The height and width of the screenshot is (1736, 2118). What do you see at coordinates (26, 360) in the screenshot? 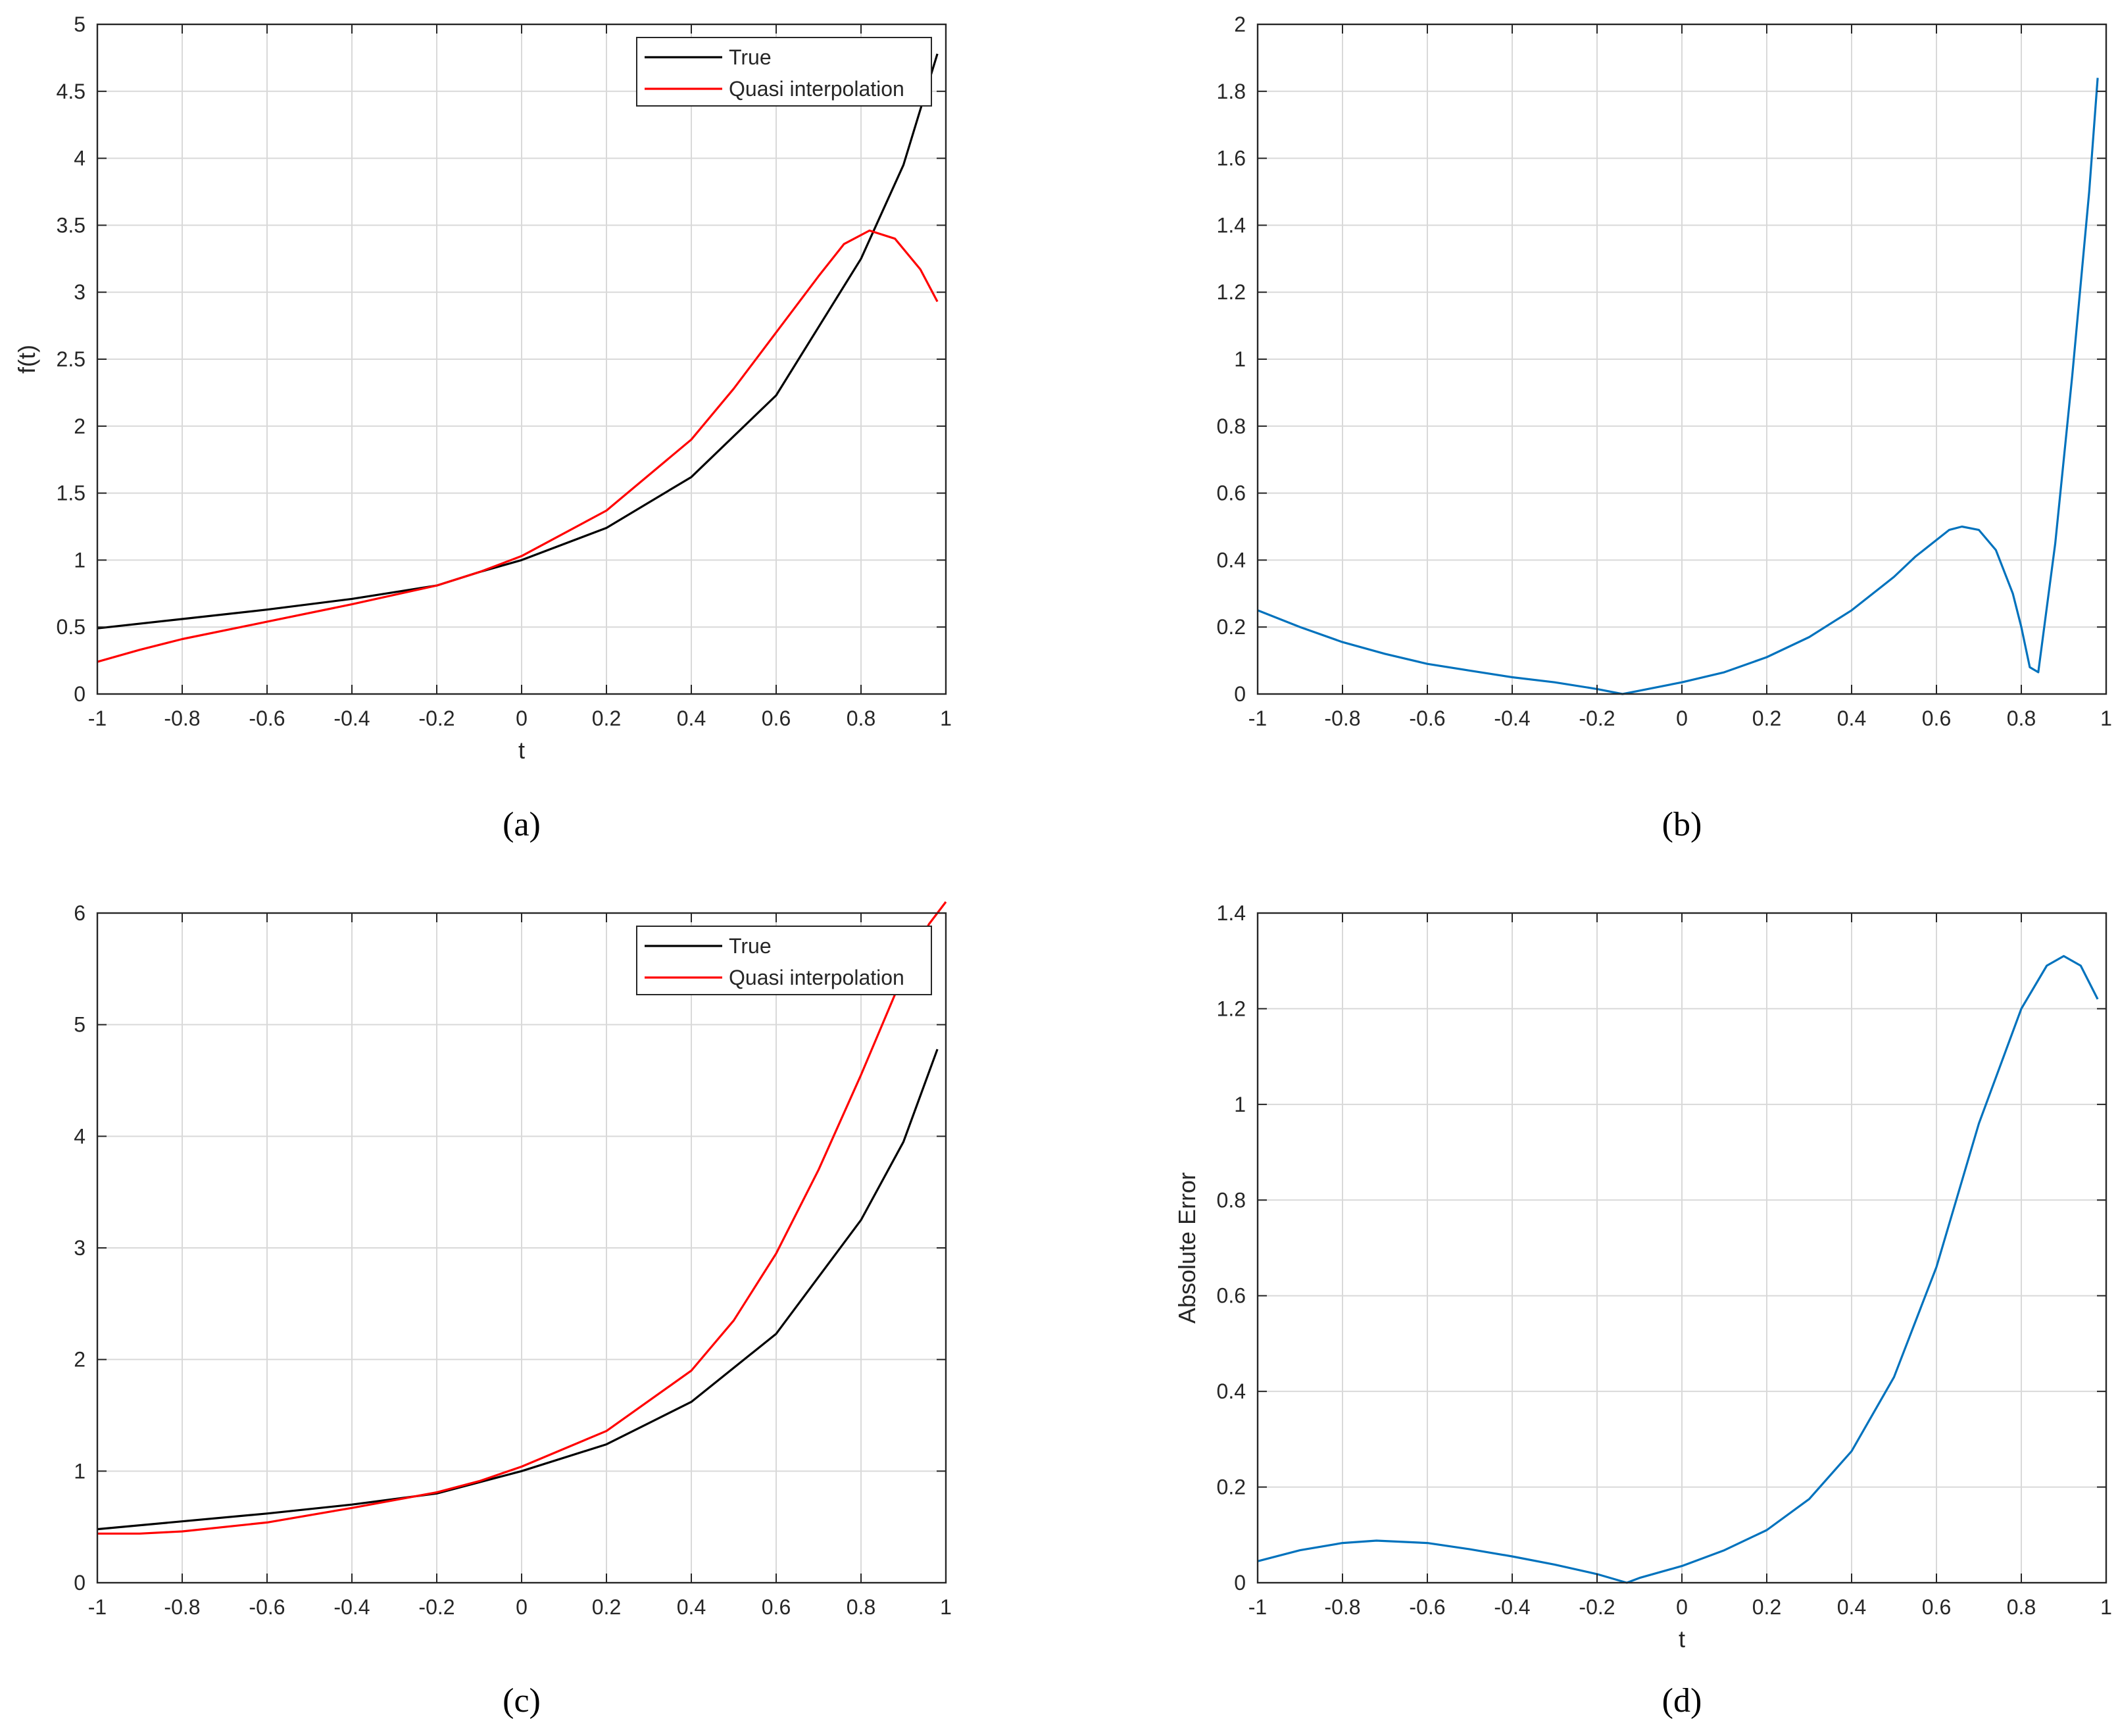
I see `y-axis-label: f(t)` at bounding box center [26, 360].